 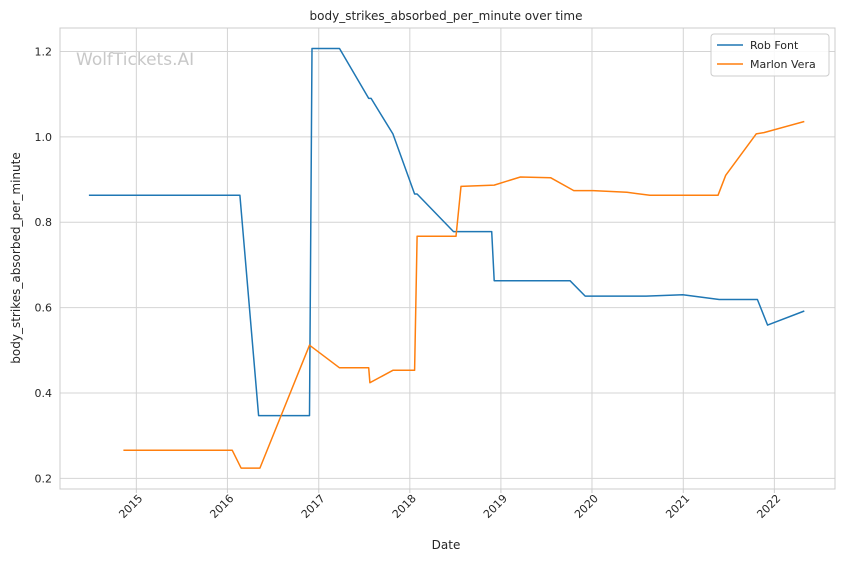 I want to click on y-tick-label: 1.0, so click(x=44, y=137).